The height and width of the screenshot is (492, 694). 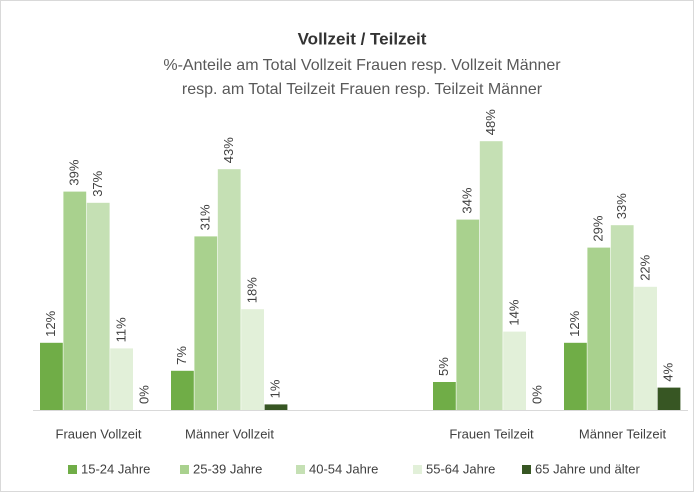 What do you see at coordinates (115, 468) in the screenshot?
I see `legend-label: 15-24 Jahre` at bounding box center [115, 468].